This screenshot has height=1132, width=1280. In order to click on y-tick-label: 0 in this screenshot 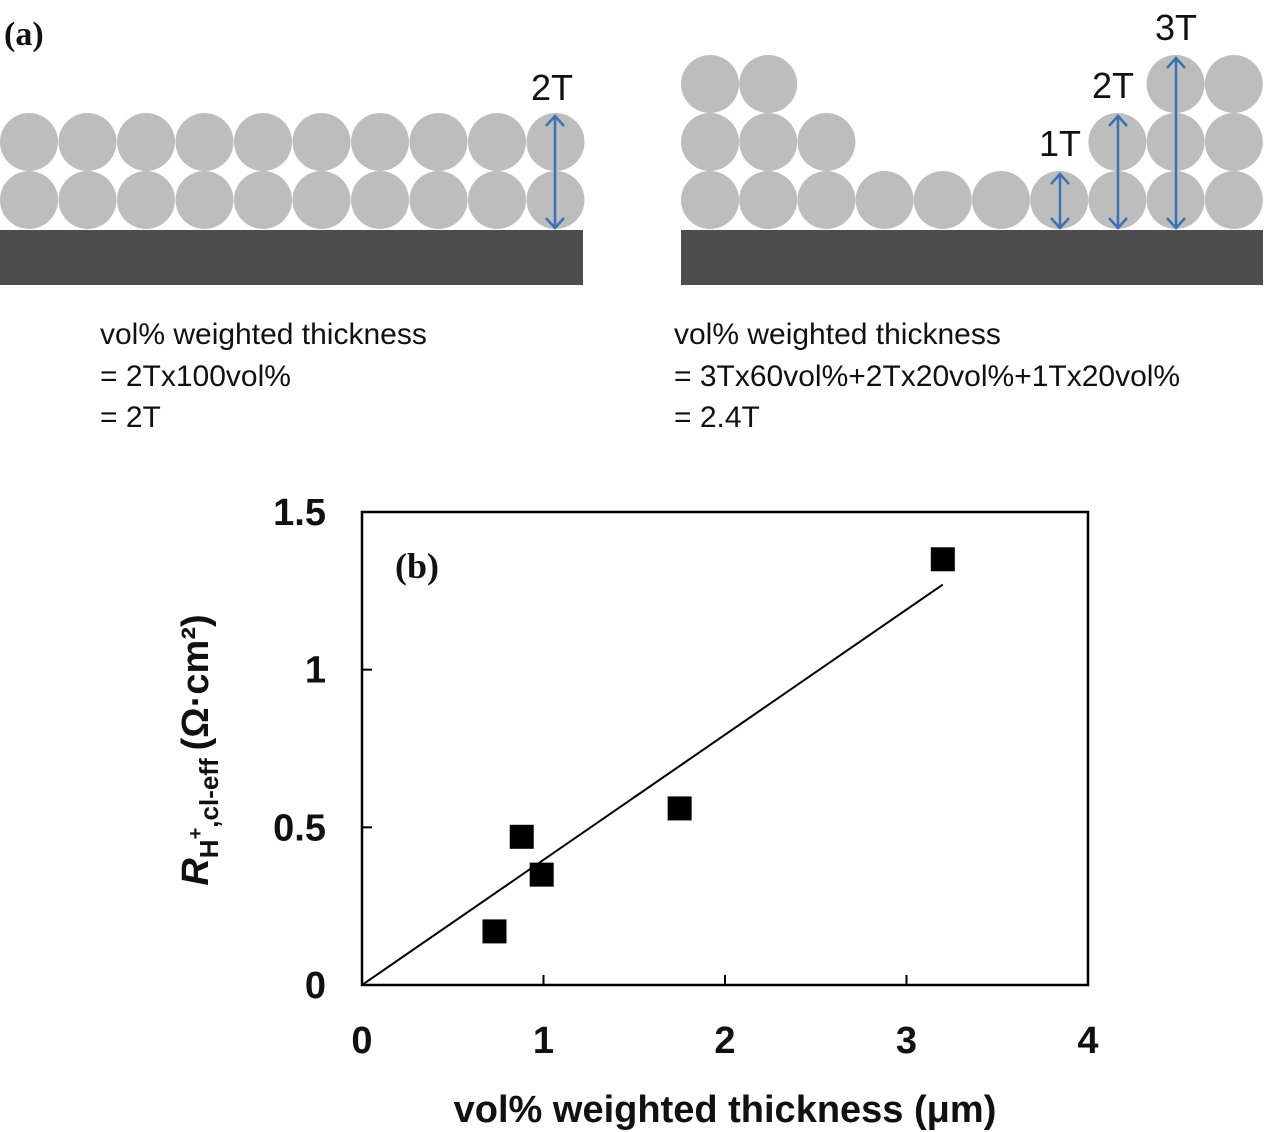, I will do `click(315, 986)`.